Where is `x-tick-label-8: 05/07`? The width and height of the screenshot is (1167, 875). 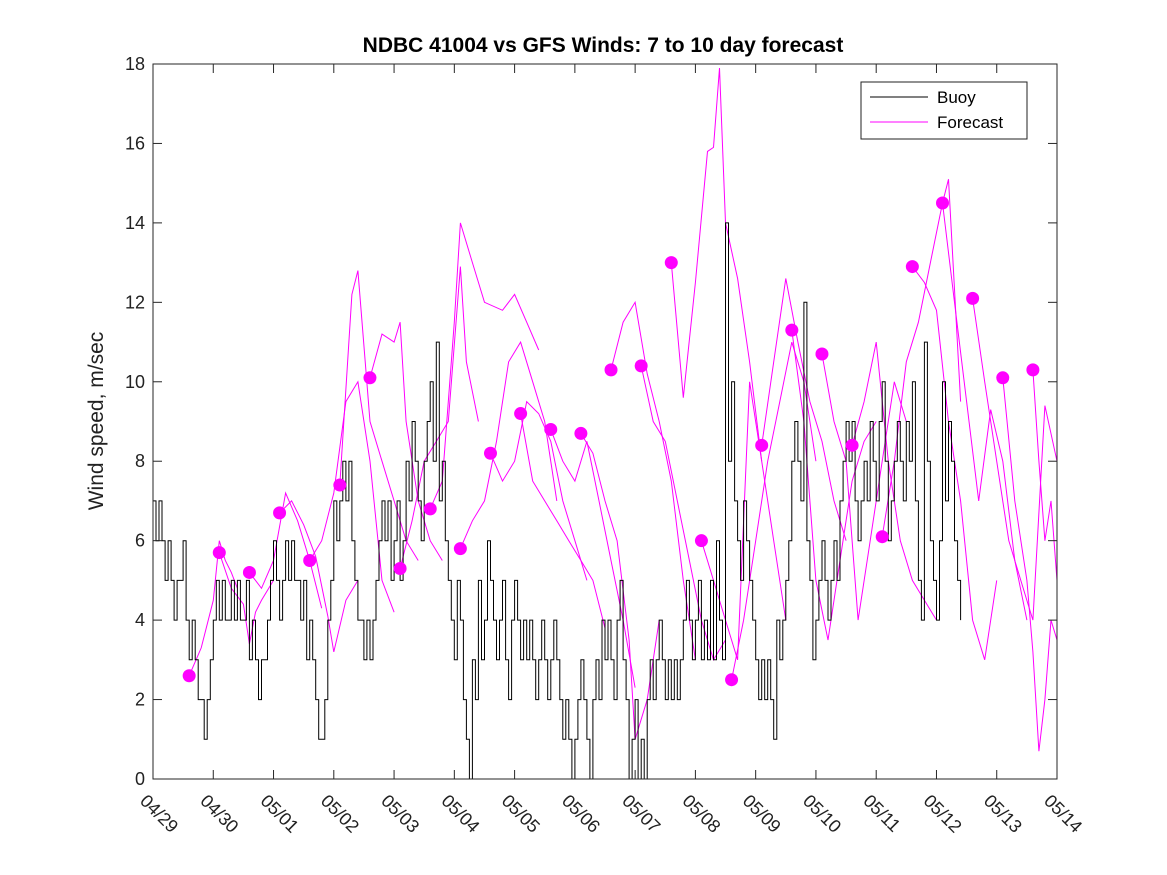
x-tick-label-8: 05/07 is located at coordinates (641, 814).